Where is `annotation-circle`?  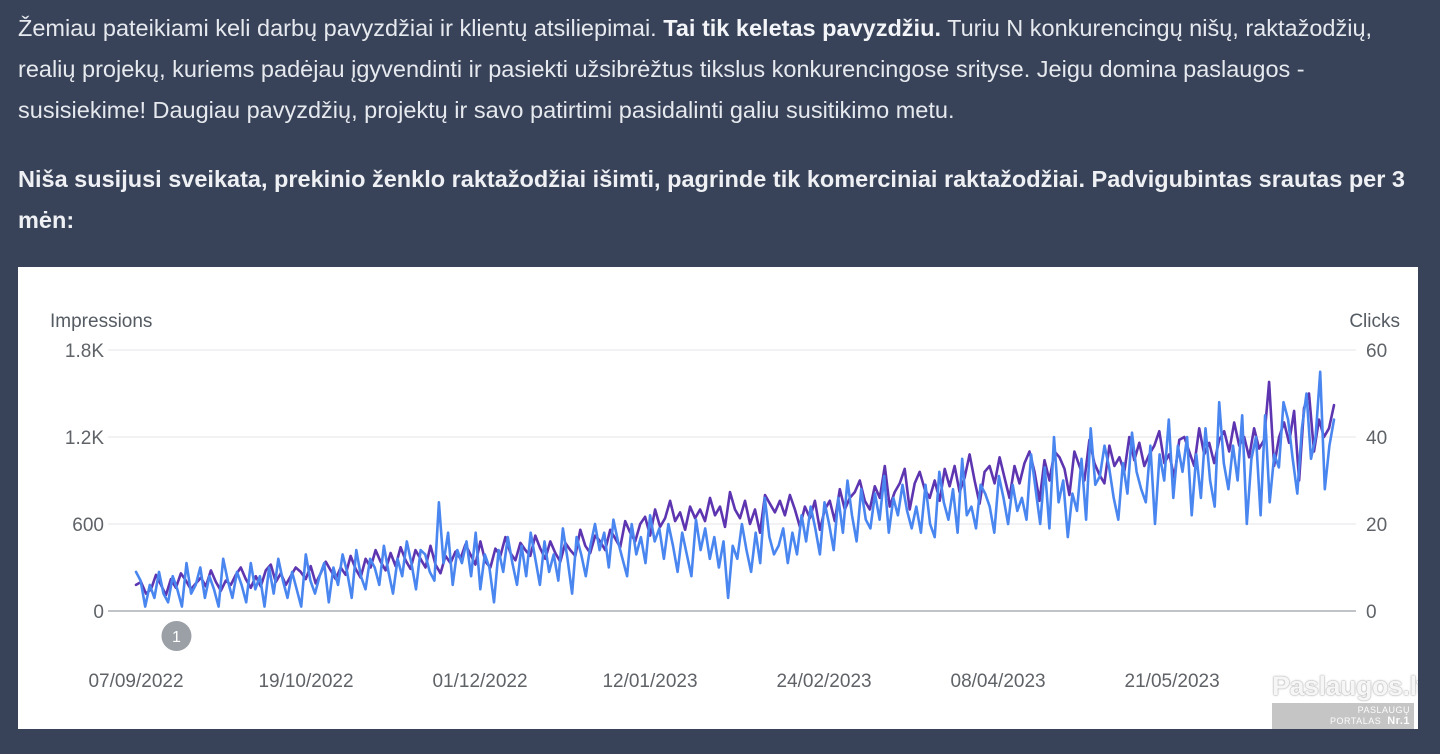 annotation-circle is located at coordinates (176, 636).